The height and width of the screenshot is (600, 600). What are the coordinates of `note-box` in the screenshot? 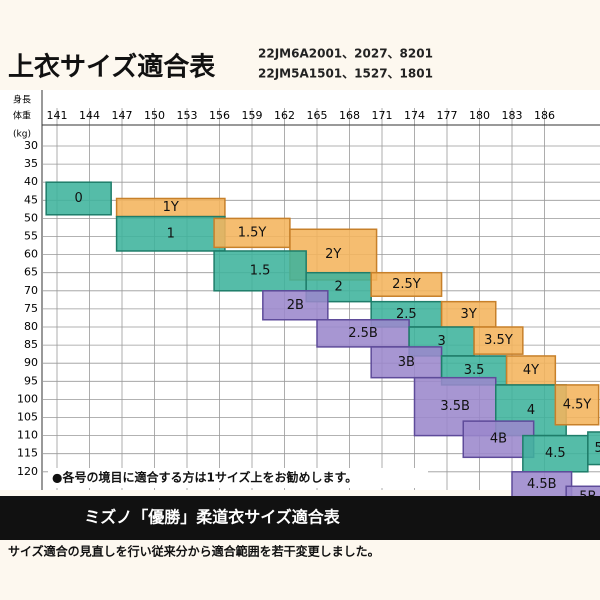 It's located at (238, 478).